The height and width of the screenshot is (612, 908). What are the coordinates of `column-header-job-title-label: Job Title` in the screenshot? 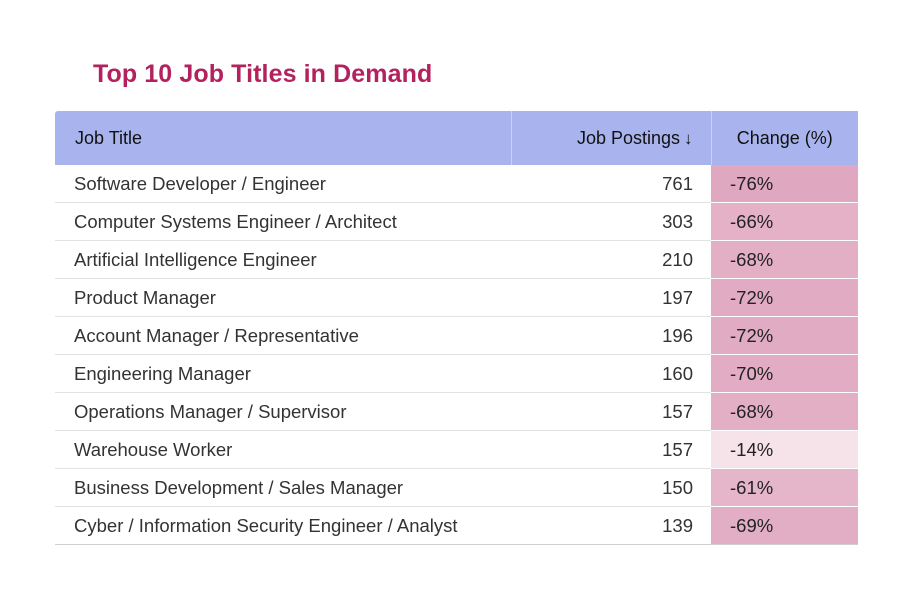 It's located at (109, 137).